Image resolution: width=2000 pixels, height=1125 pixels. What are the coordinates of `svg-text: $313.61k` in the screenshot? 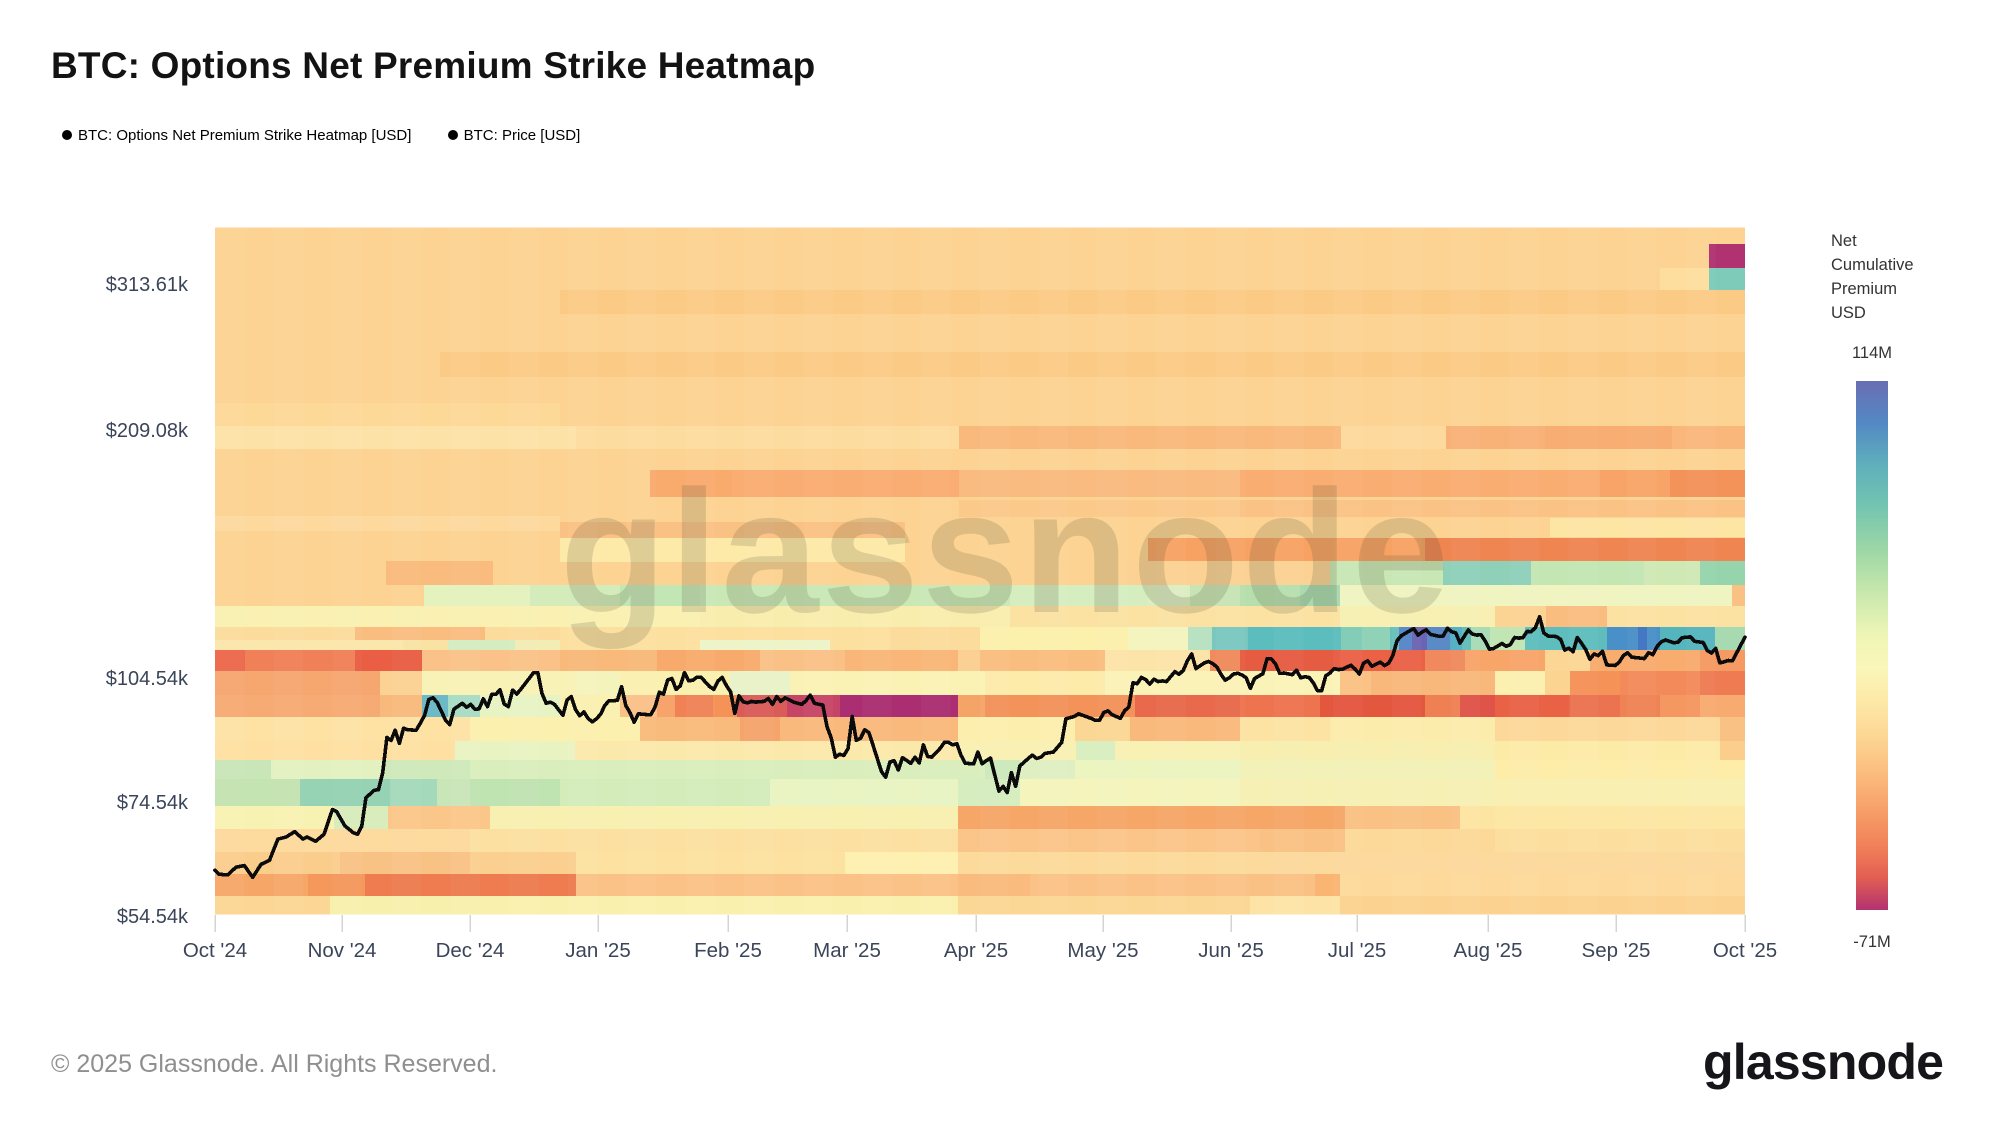 It's located at (147, 285).